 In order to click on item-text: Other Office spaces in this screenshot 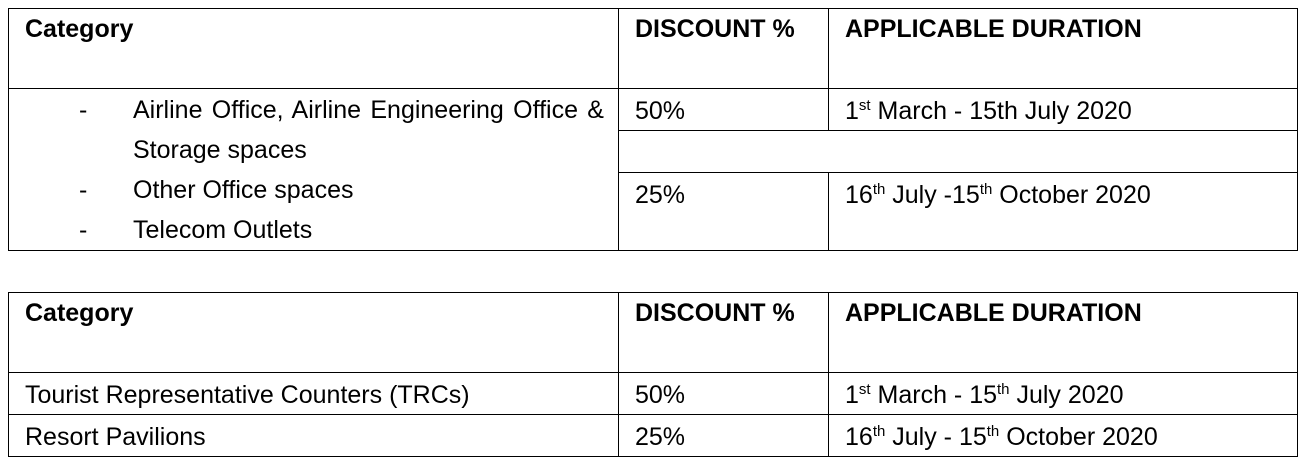, I will do `click(243, 190)`.